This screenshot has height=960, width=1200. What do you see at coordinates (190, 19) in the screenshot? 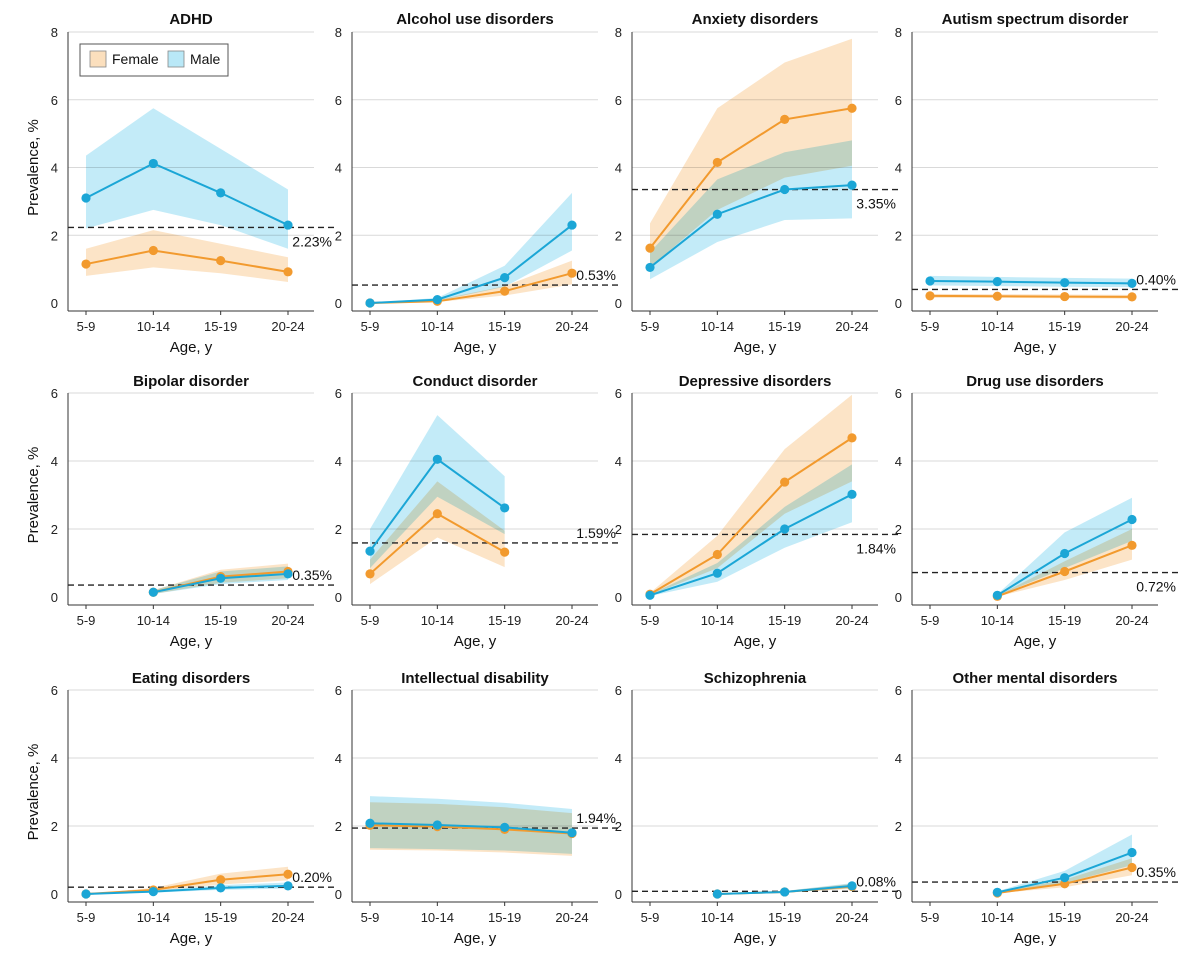
I see `panel-title: ADHD` at bounding box center [190, 19].